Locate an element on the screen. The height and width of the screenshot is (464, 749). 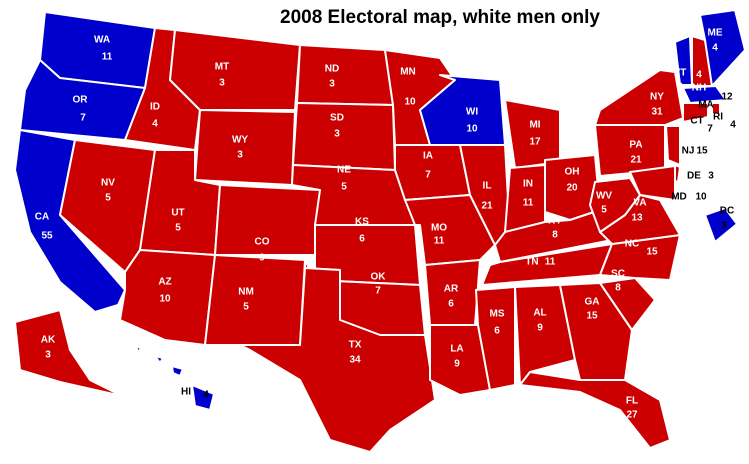
state-votes: 20 is located at coordinates (572, 188).